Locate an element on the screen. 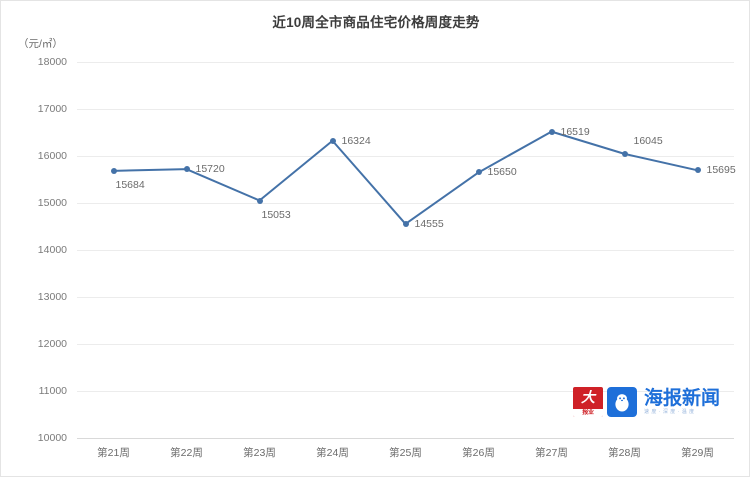 The width and height of the screenshot is (750, 477). data-point-label: 16519 is located at coordinates (575, 131).